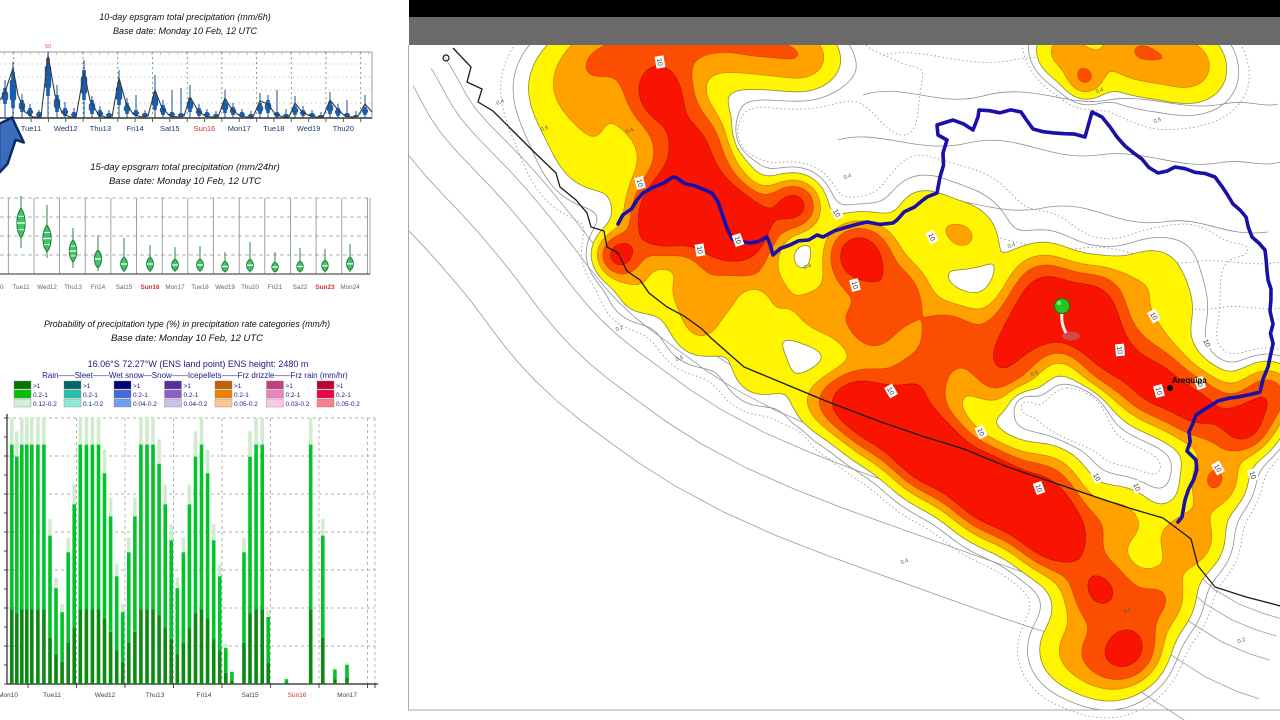 This screenshot has width=1280, height=720. What do you see at coordinates (350, 287) in the screenshot?
I see `svg-text: Mon24` at bounding box center [350, 287].